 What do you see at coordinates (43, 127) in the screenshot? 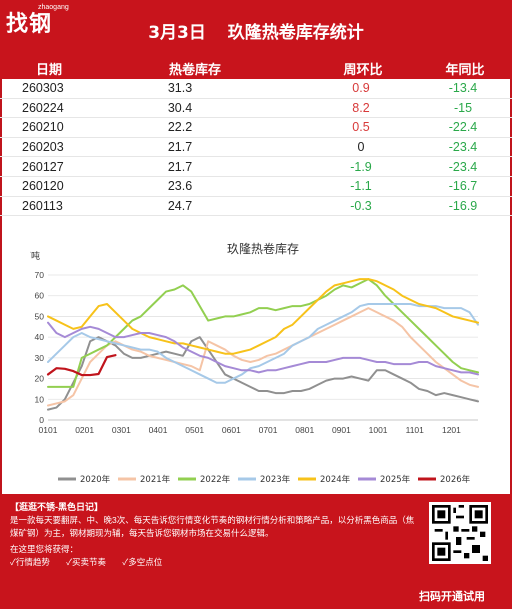
I see `row-date: 260210` at bounding box center [43, 127].